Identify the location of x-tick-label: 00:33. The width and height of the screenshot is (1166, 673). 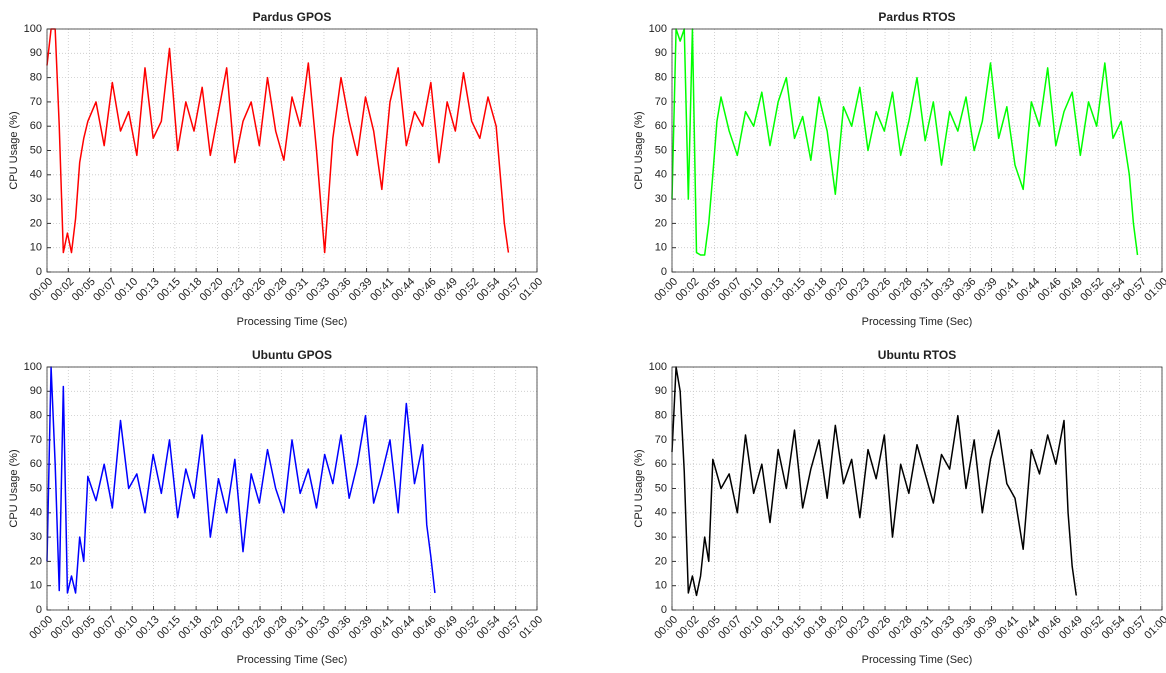
(943, 290).